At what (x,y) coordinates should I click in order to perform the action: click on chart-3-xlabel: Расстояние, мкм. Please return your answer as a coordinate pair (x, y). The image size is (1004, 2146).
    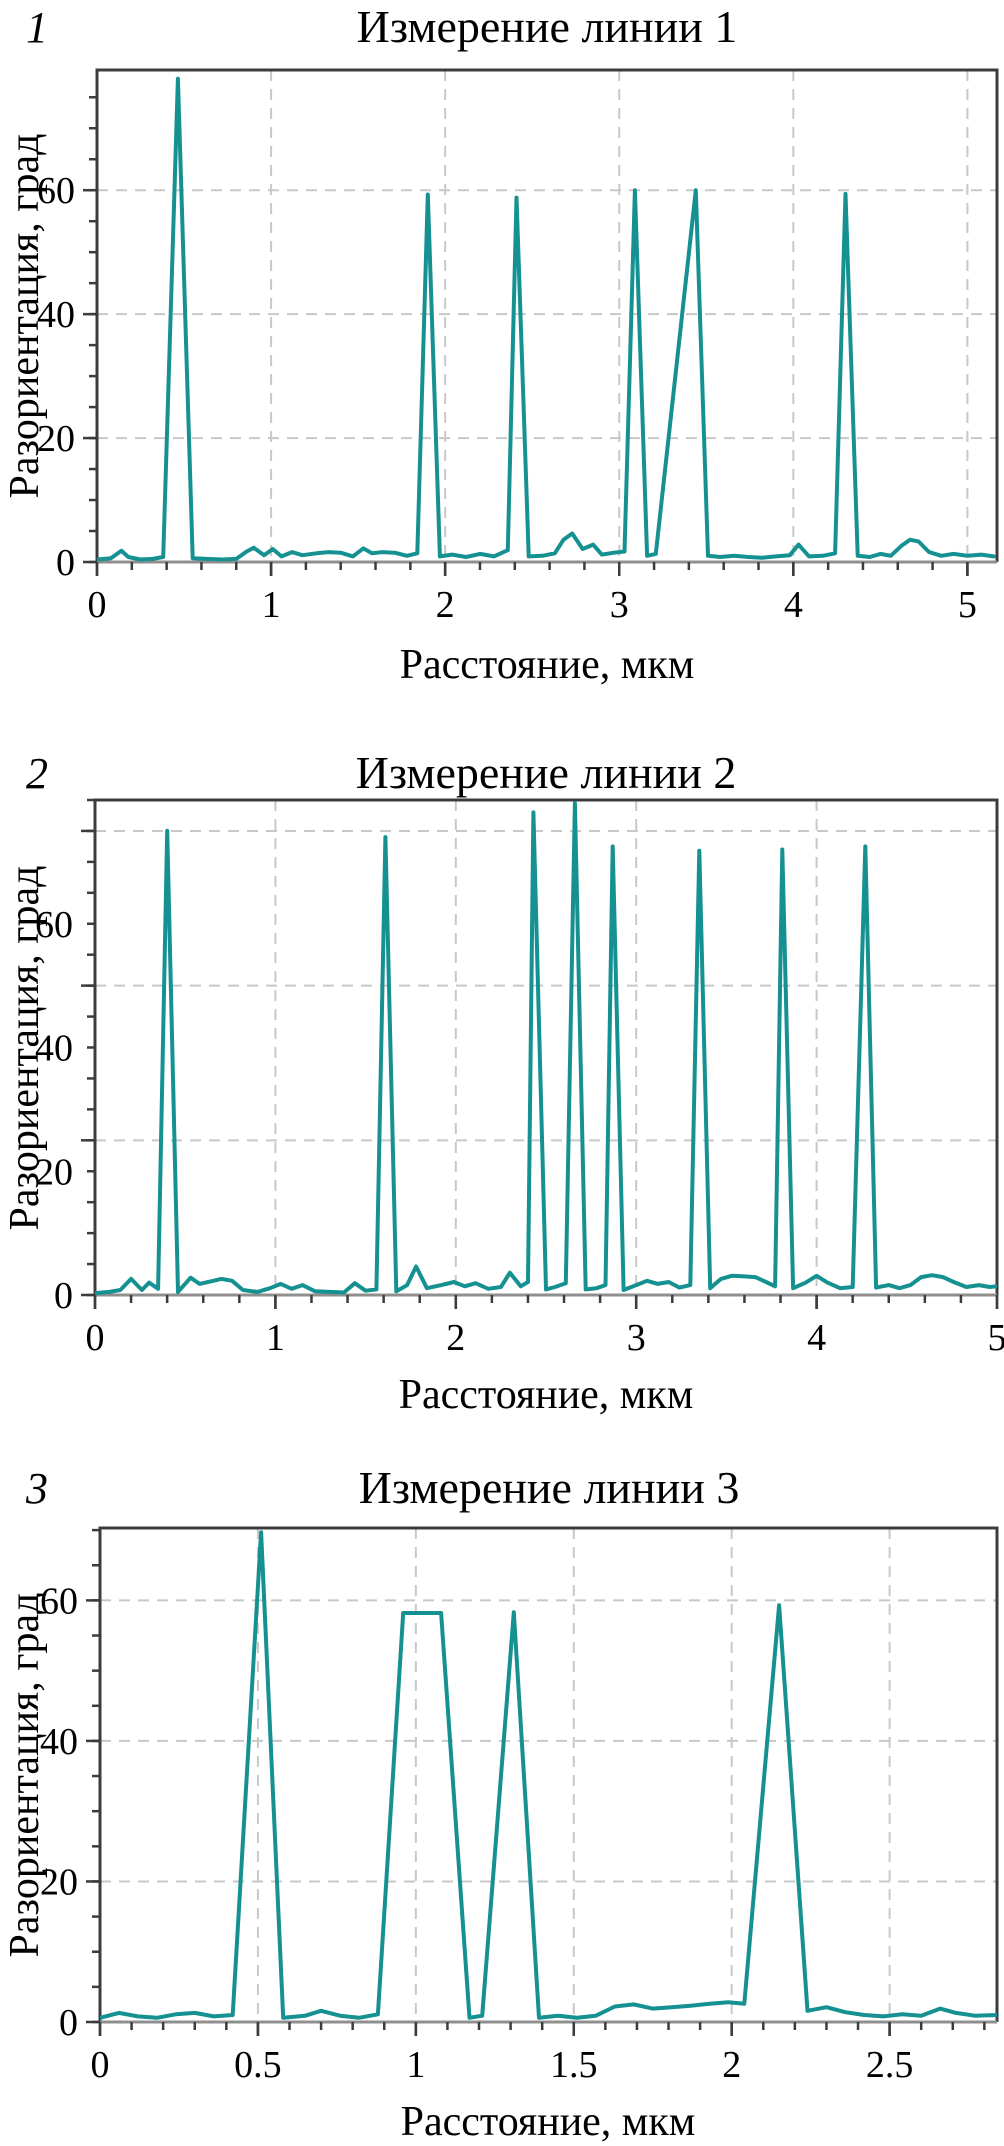
    Looking at the image, I should click on (548, 2122).